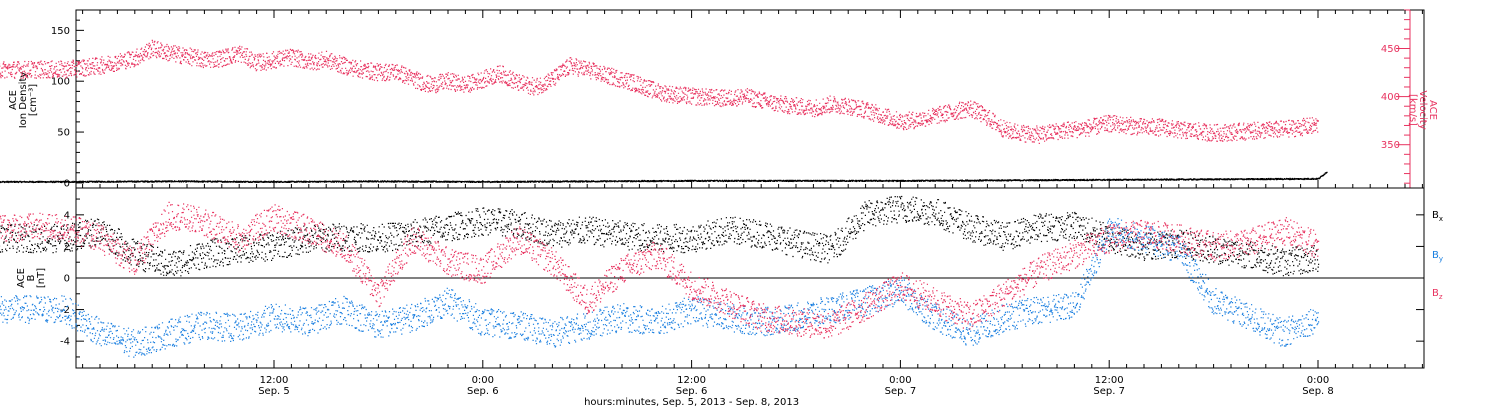  Describe the element at coordinates (1432, 110) in the screenshot. I see `velocity-ylabel: ACE` at that location.